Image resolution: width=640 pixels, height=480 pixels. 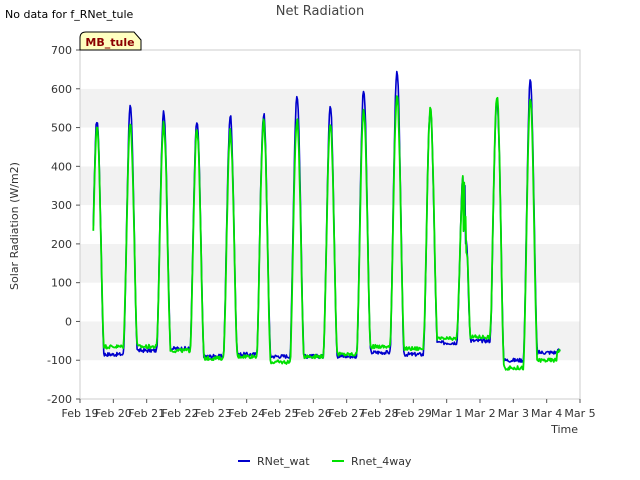 What do you see at coordinates (68, 321) in the screenshot?
I see `y-tick-label: 0` at bounding box center [68, 321].